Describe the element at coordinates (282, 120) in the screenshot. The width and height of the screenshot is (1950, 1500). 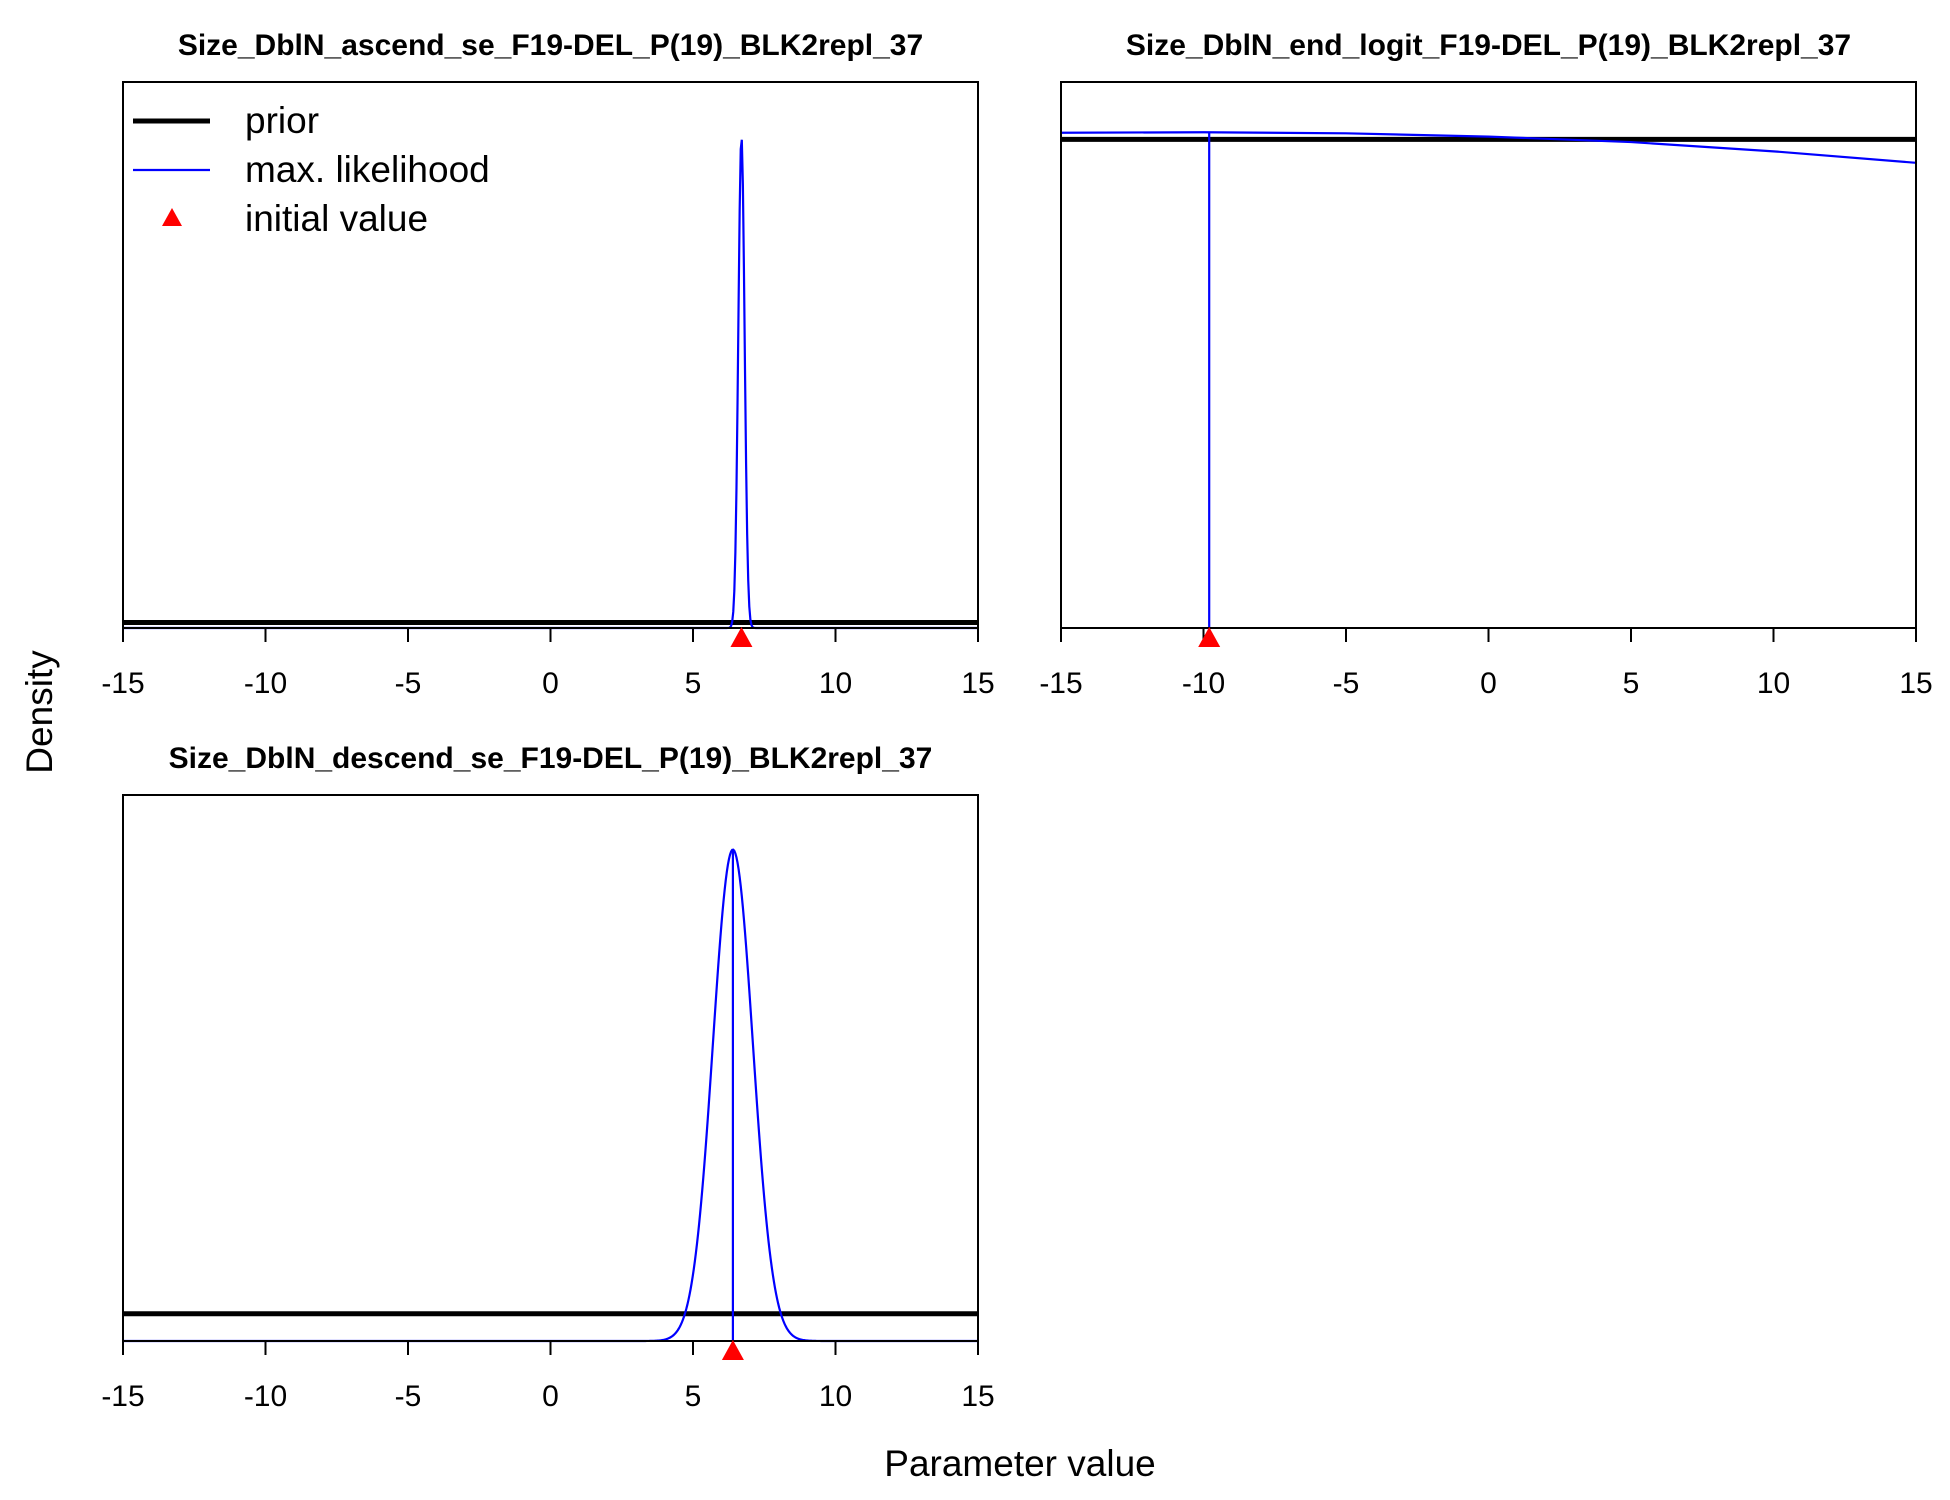
I see `legend-label: prior` at that location.